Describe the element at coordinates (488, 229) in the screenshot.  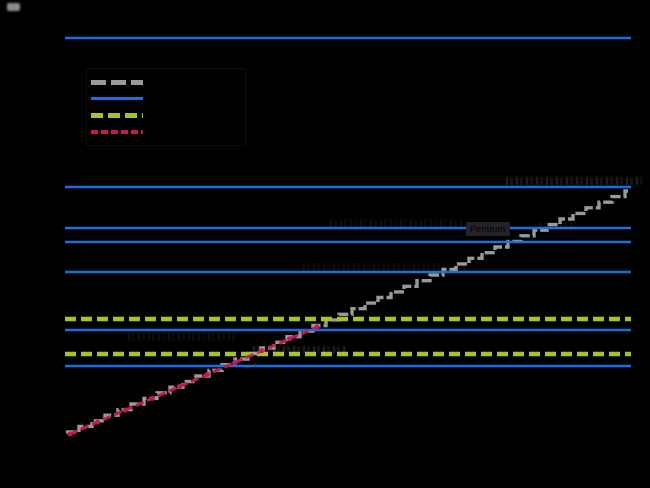
I see `annotation-pentium: Pentium` at that location.